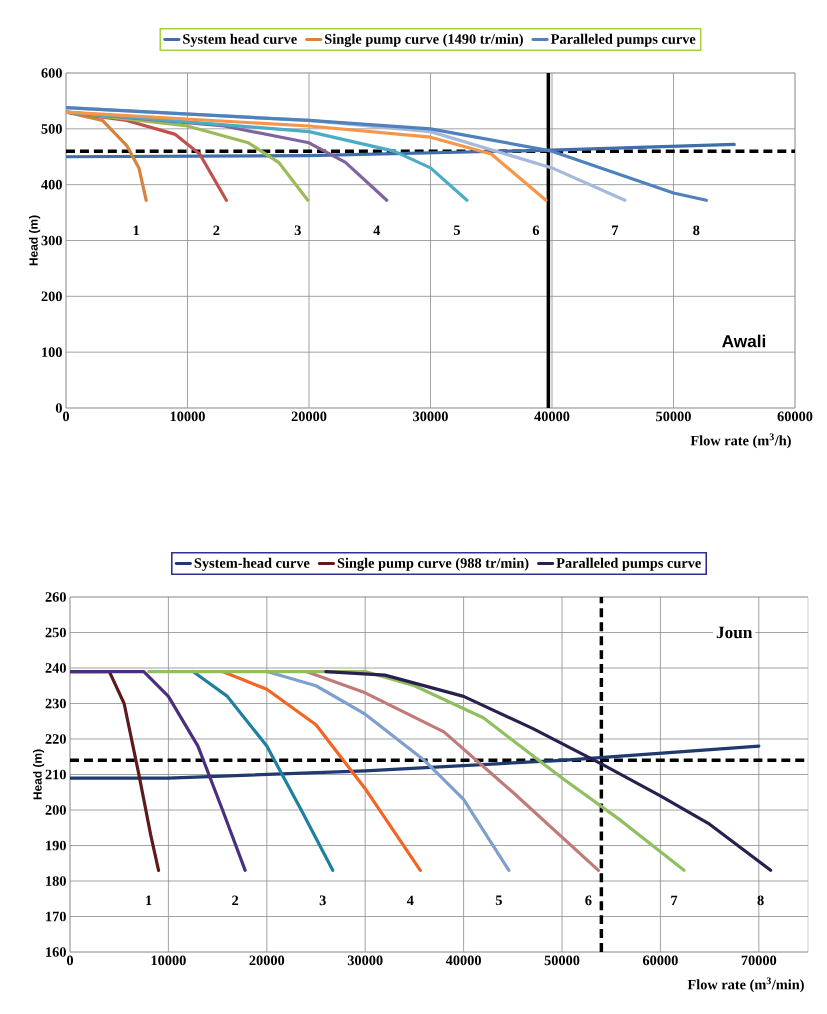 Image resolution: width=827 pixels, height=1014 pixels. I want to click on y-tick-label: 210, so click(55, 774).